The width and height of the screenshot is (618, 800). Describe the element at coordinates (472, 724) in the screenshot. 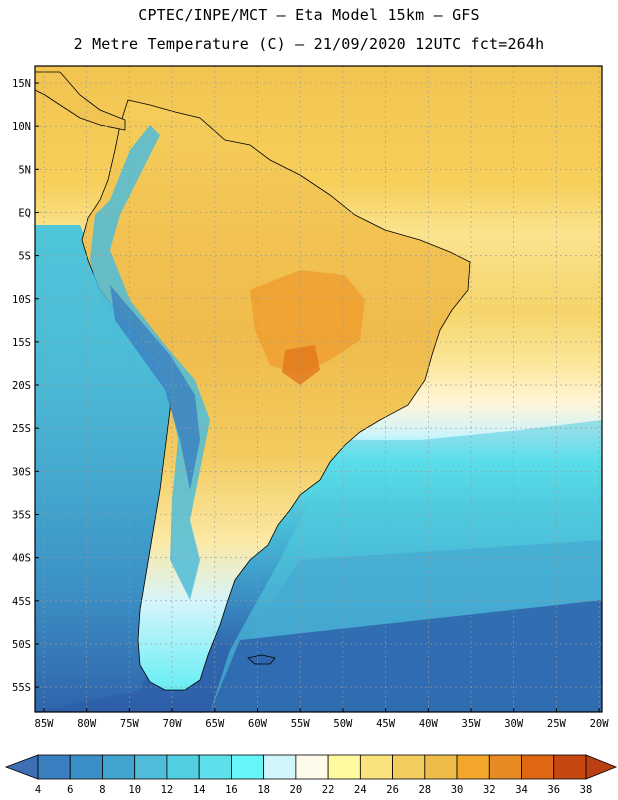

I see `longitude-tick-label: 35W` at that location.